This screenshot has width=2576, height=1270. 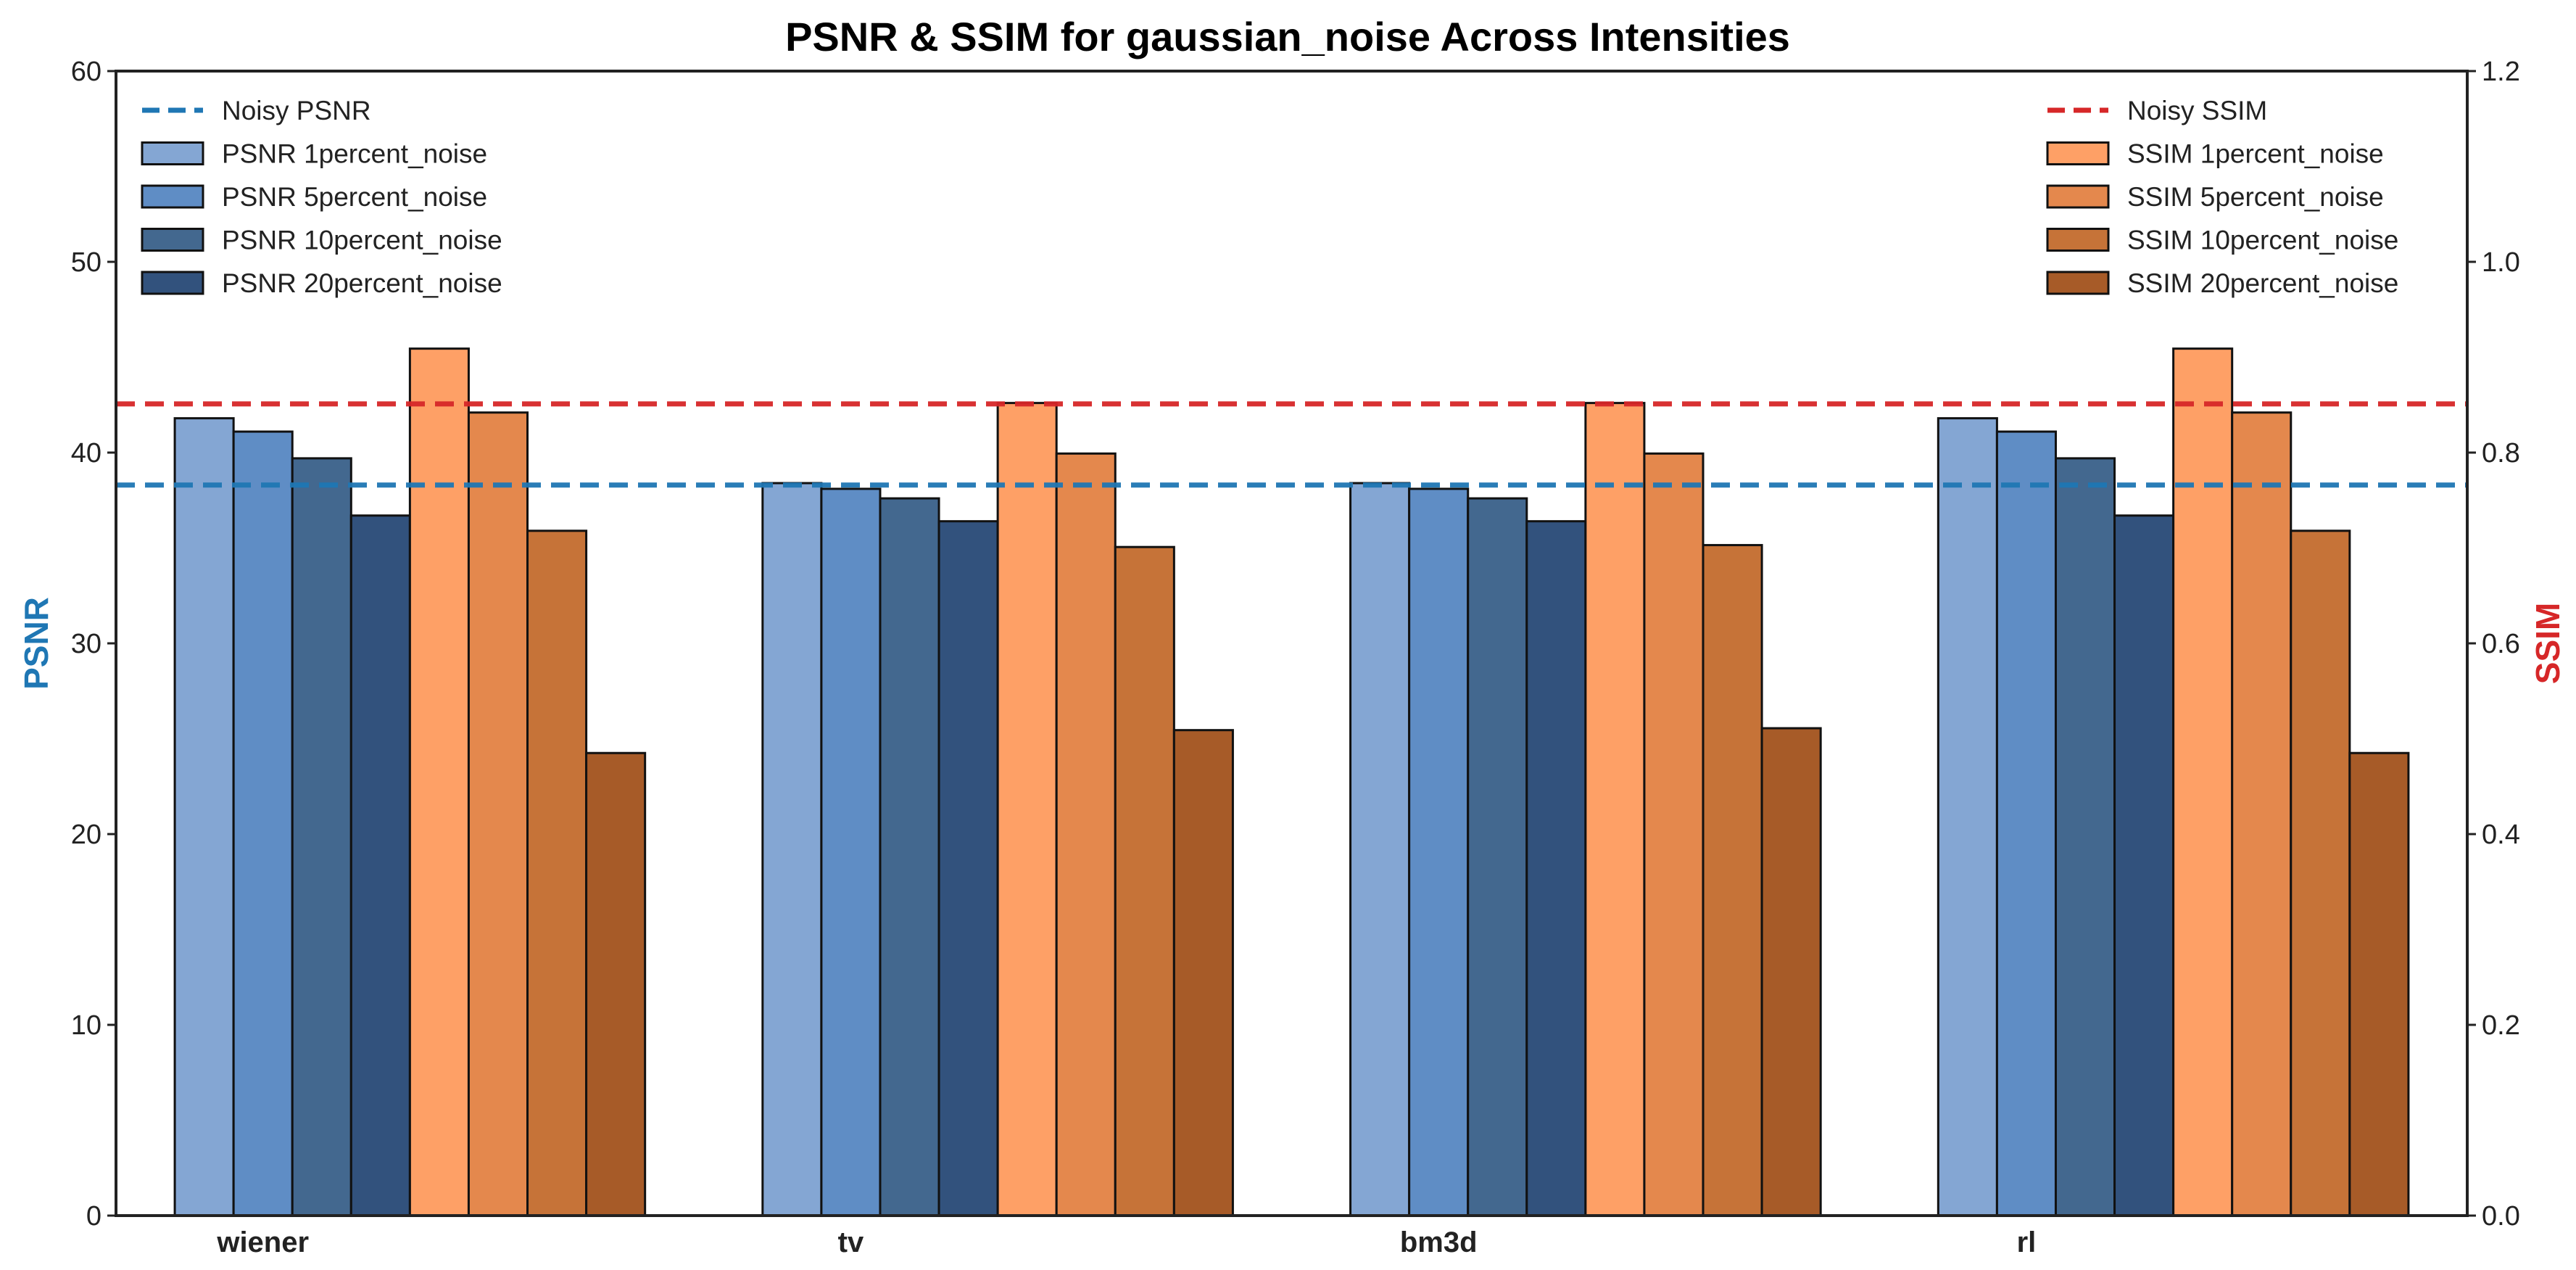 I want to click on right-axis-ticks: 0.0 0.2 0.4 0.6 0.8 1.0 1.2, so click(x=2493, y=644).